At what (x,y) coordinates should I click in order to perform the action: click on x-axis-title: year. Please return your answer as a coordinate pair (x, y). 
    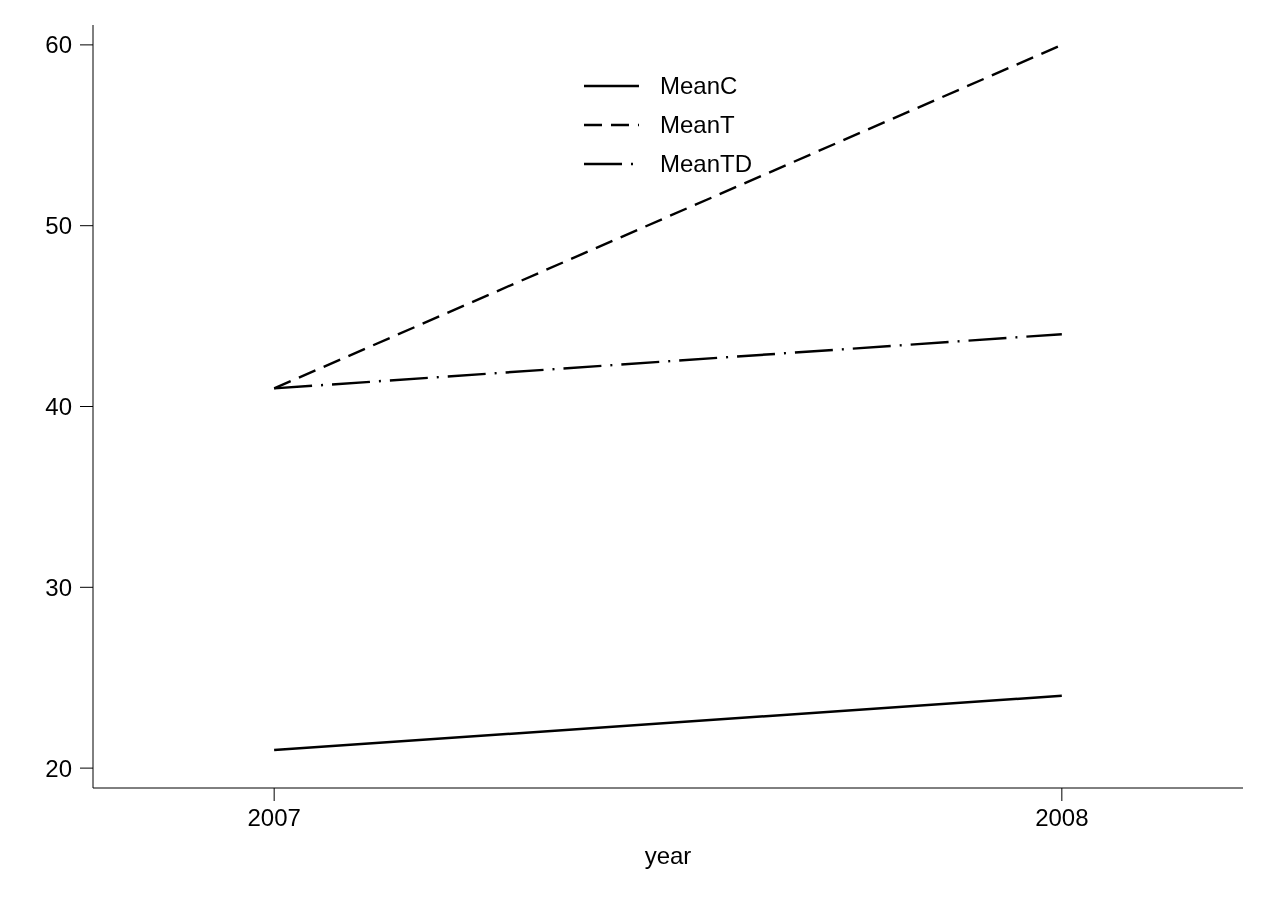
    Looking at the image, I should click on (668, 855).